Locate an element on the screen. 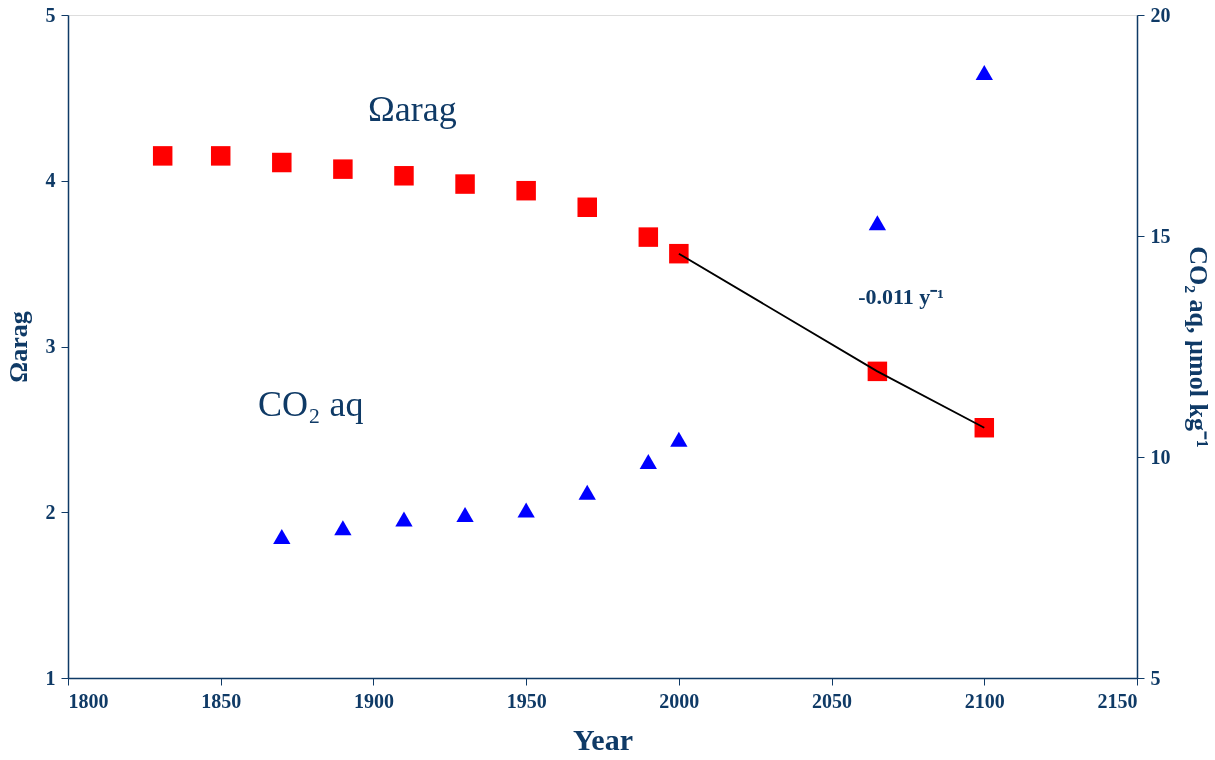  y-axis-title: Ωarag is located at coordinates (18, 347).